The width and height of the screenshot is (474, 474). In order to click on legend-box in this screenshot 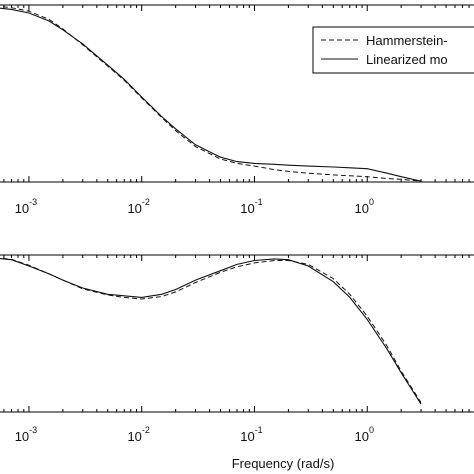, I will do `click(393, 50)`.